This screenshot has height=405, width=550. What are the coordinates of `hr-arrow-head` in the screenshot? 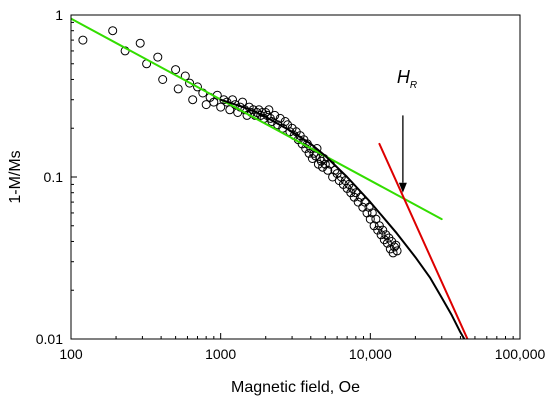 It's located at (402, 187).